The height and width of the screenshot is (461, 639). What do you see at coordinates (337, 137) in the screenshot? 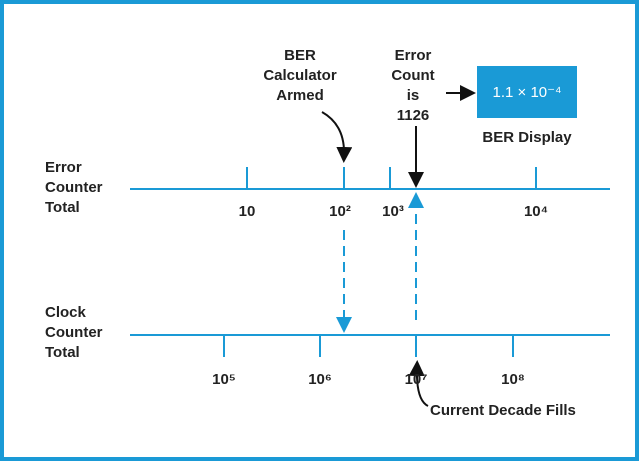
I see `armed-arrow` at bounding box center [337, 137].